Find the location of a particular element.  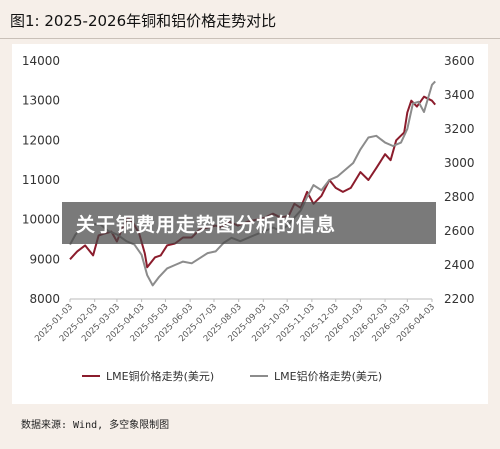

legend-label: LME铝价格走势(美元) is located at coordinates (328, 376).